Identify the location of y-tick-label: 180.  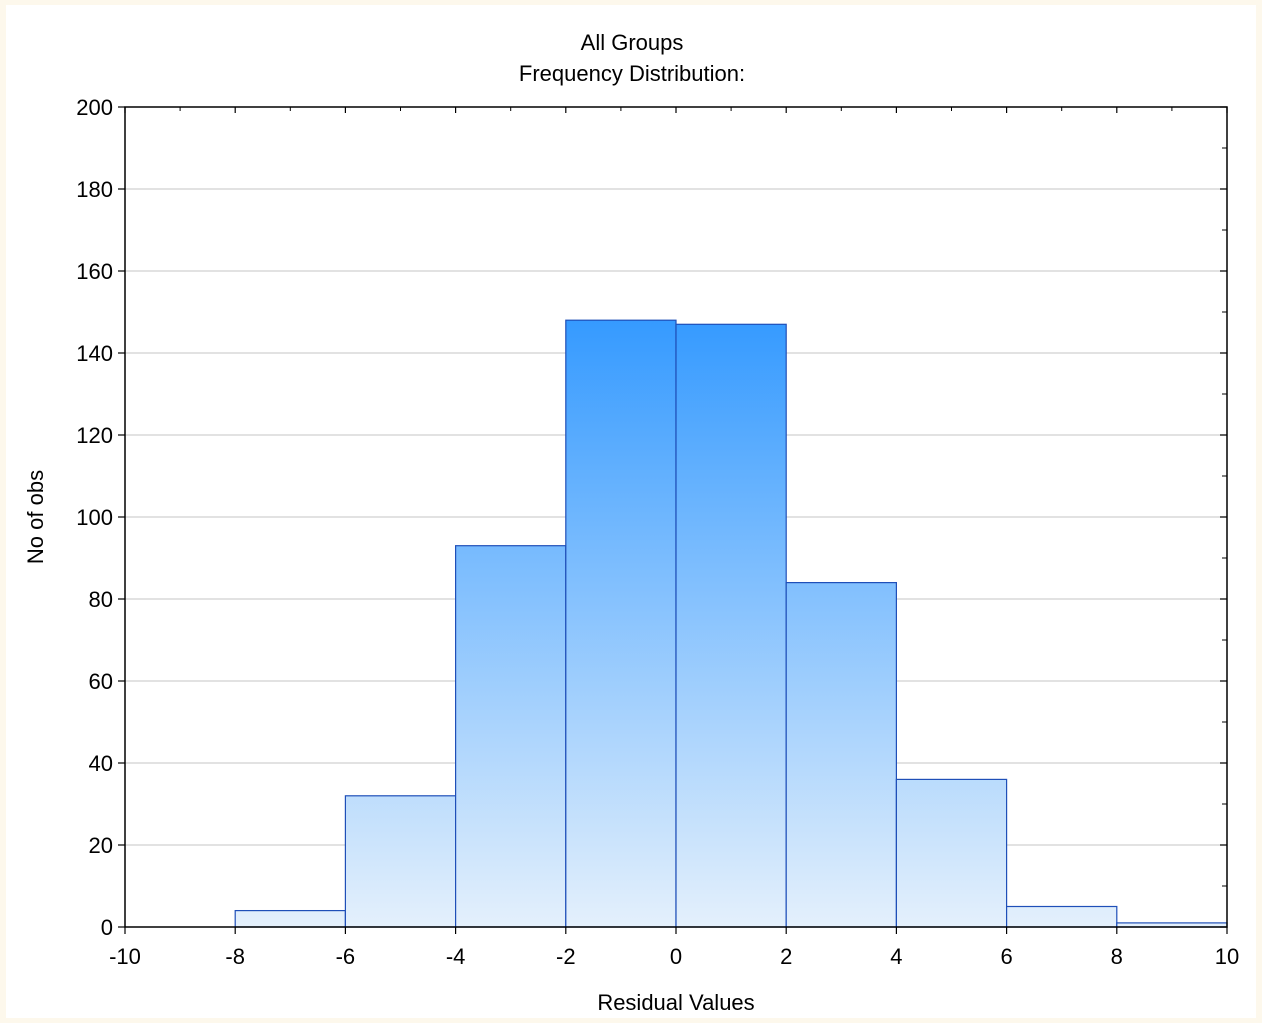
(94, 189).